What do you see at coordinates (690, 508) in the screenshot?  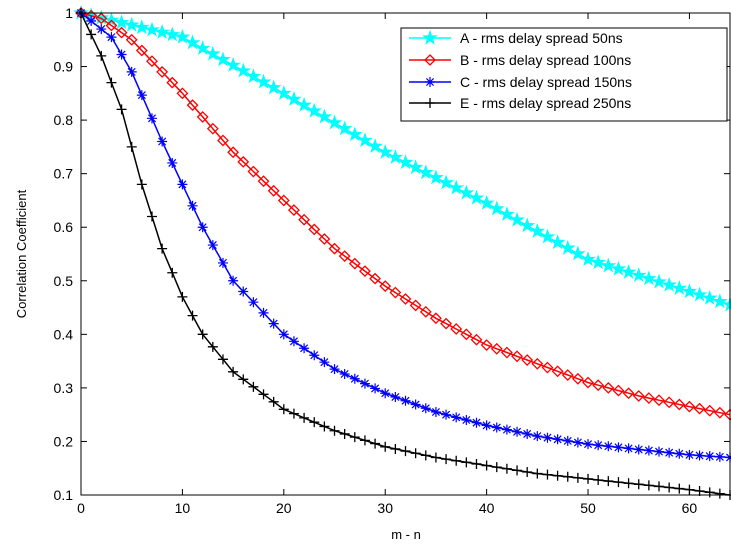 I see `x-tick-label: 60` at bounding box center [690, 508].